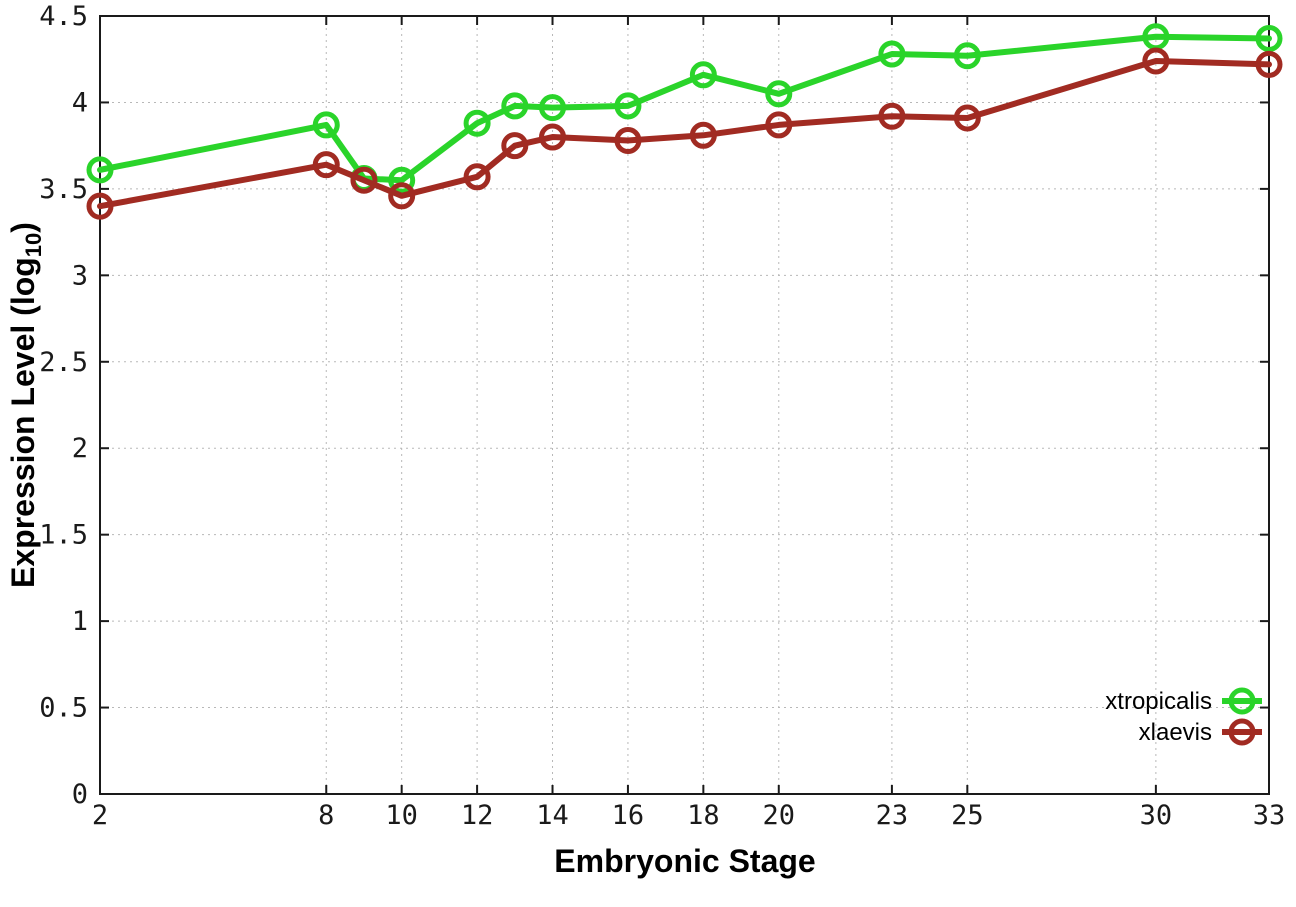 The image size is (1296, 907). I want to click on legend: xtropicalis xlaevis, so click(1183, 716).